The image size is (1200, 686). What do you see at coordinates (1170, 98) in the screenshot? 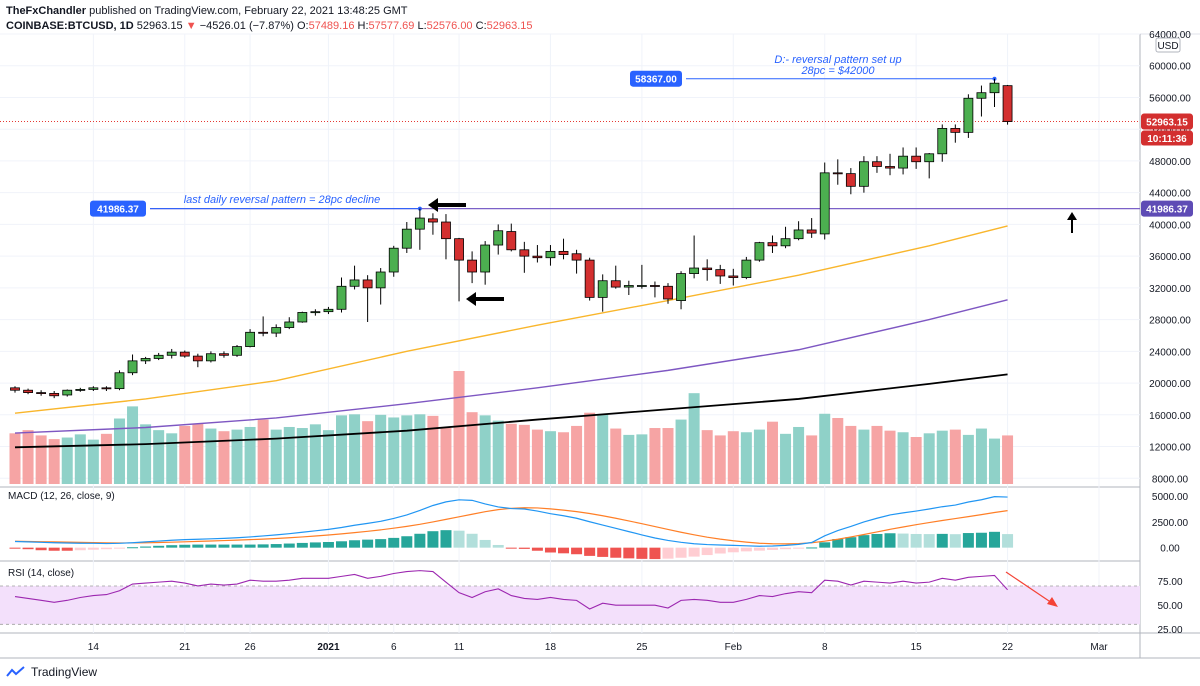
I see `price-tick-label: 56000.00` at bounding box center [1170, 98].